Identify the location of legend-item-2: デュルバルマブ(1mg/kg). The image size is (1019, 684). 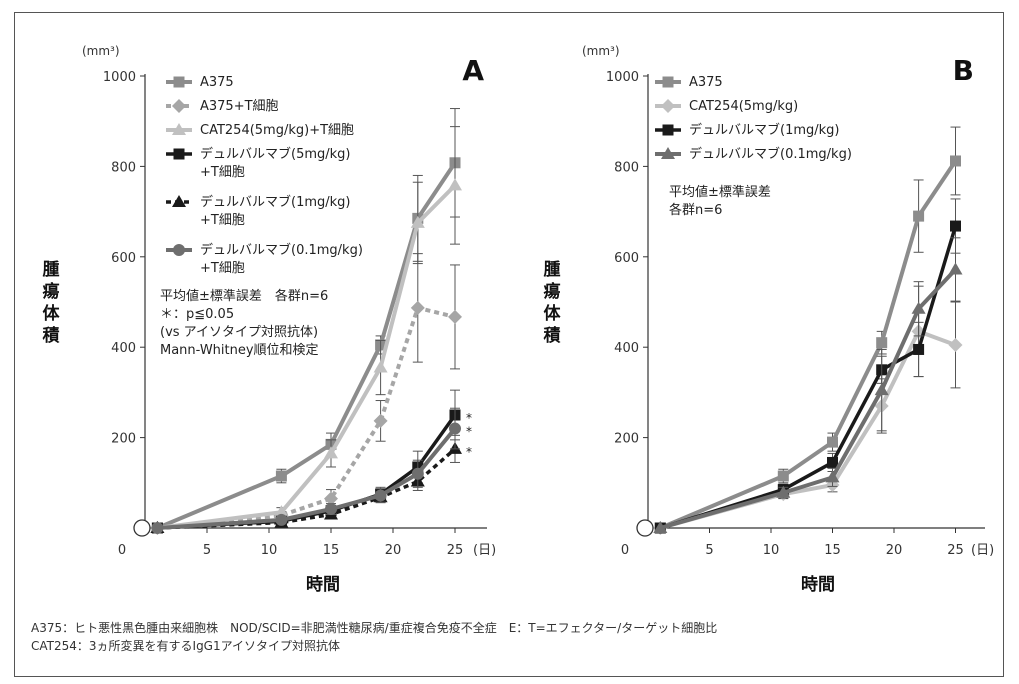
(747, 130).